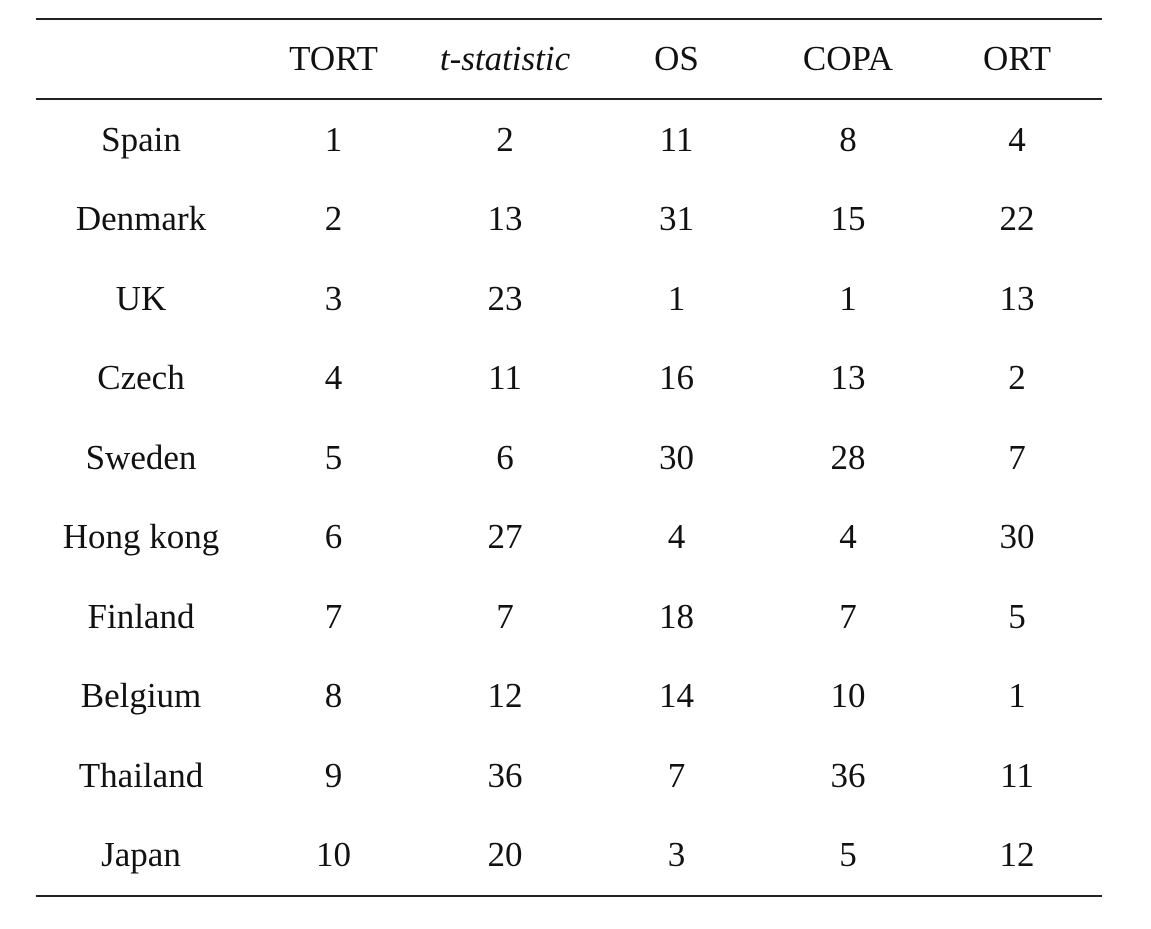 This screenshot has height=929, width=1151. Describe the element at coordinates (569, 139) in the screenshot. I see `table-row: Spain 1 2 11 8 4` at that location.